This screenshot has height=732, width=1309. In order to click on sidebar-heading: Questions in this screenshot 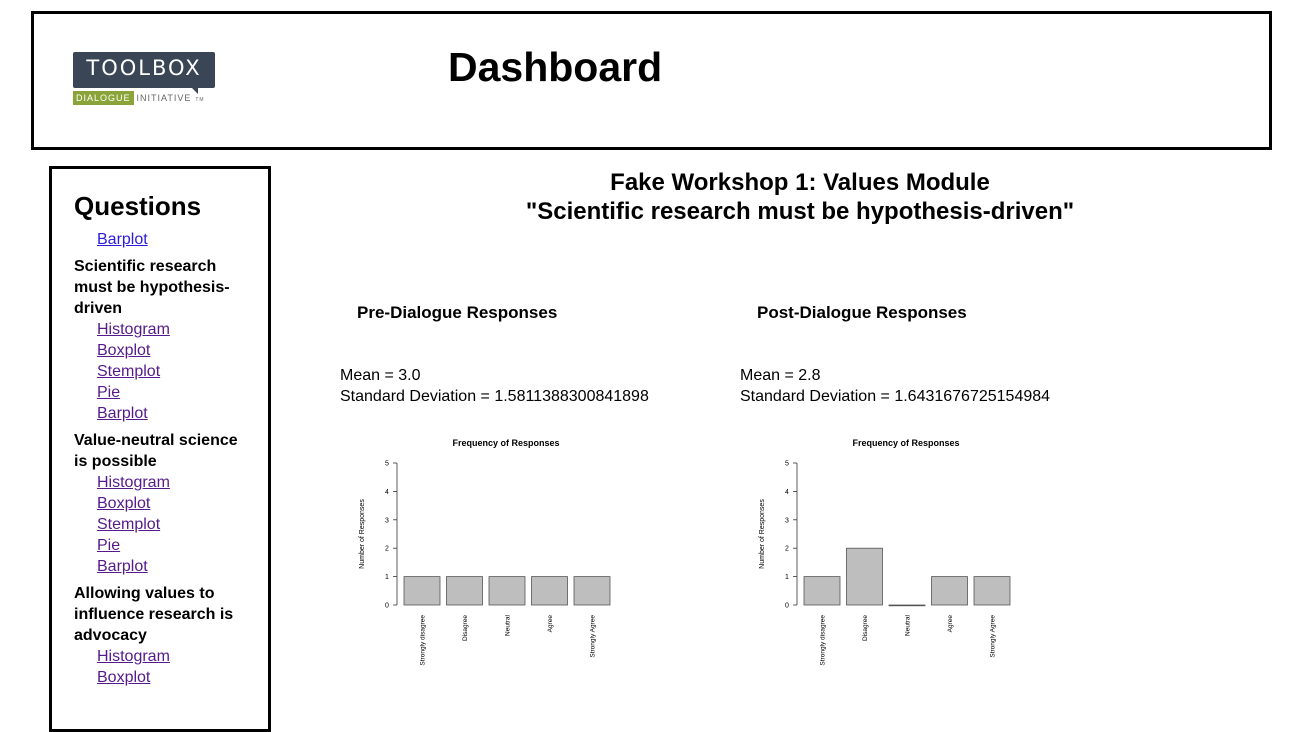, I will do `click(138, 206)`.